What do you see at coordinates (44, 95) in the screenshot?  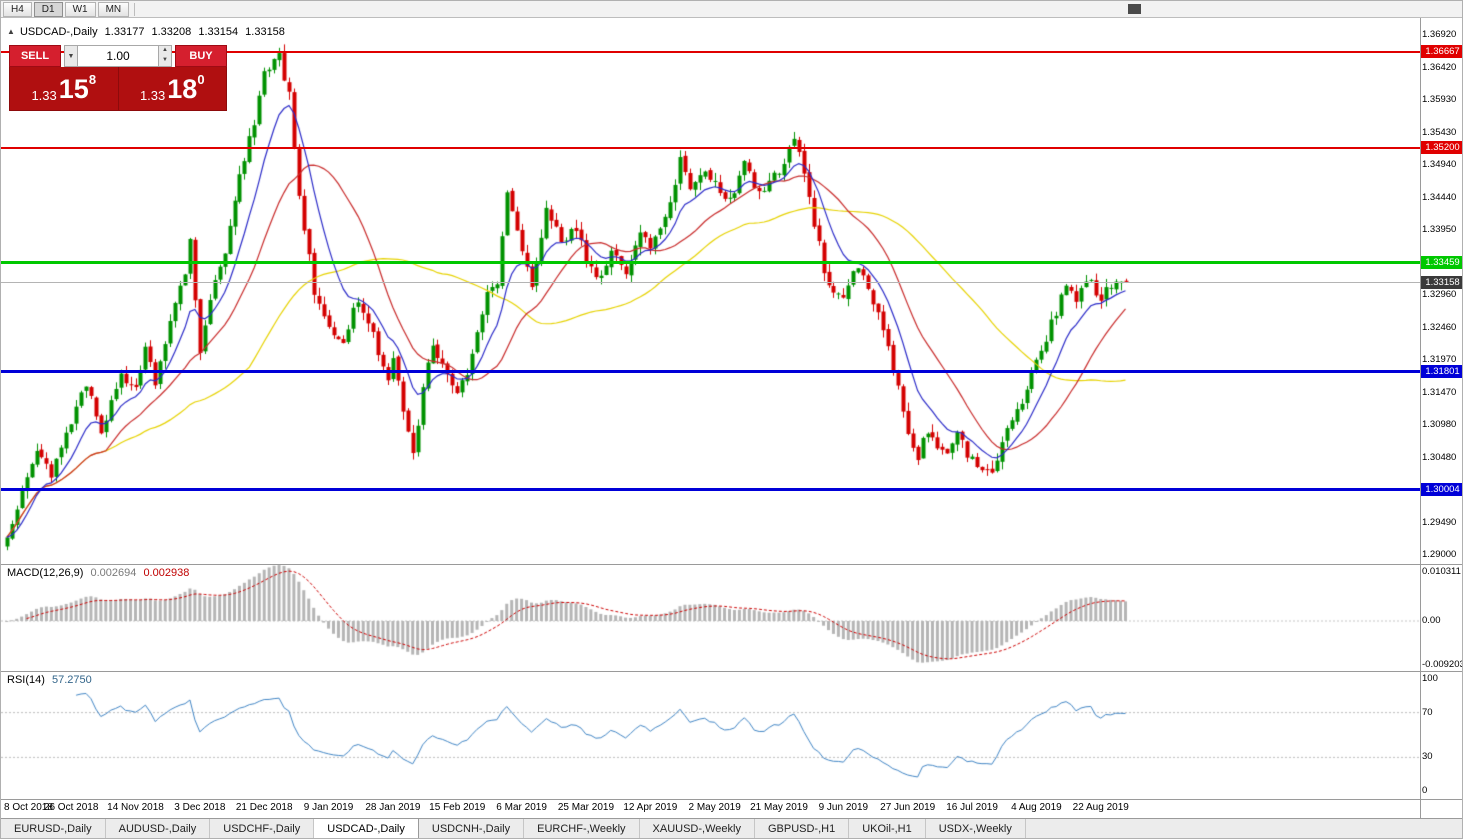 I see `sell-price-prefix: 1.33` at bounding box center [44, 95].